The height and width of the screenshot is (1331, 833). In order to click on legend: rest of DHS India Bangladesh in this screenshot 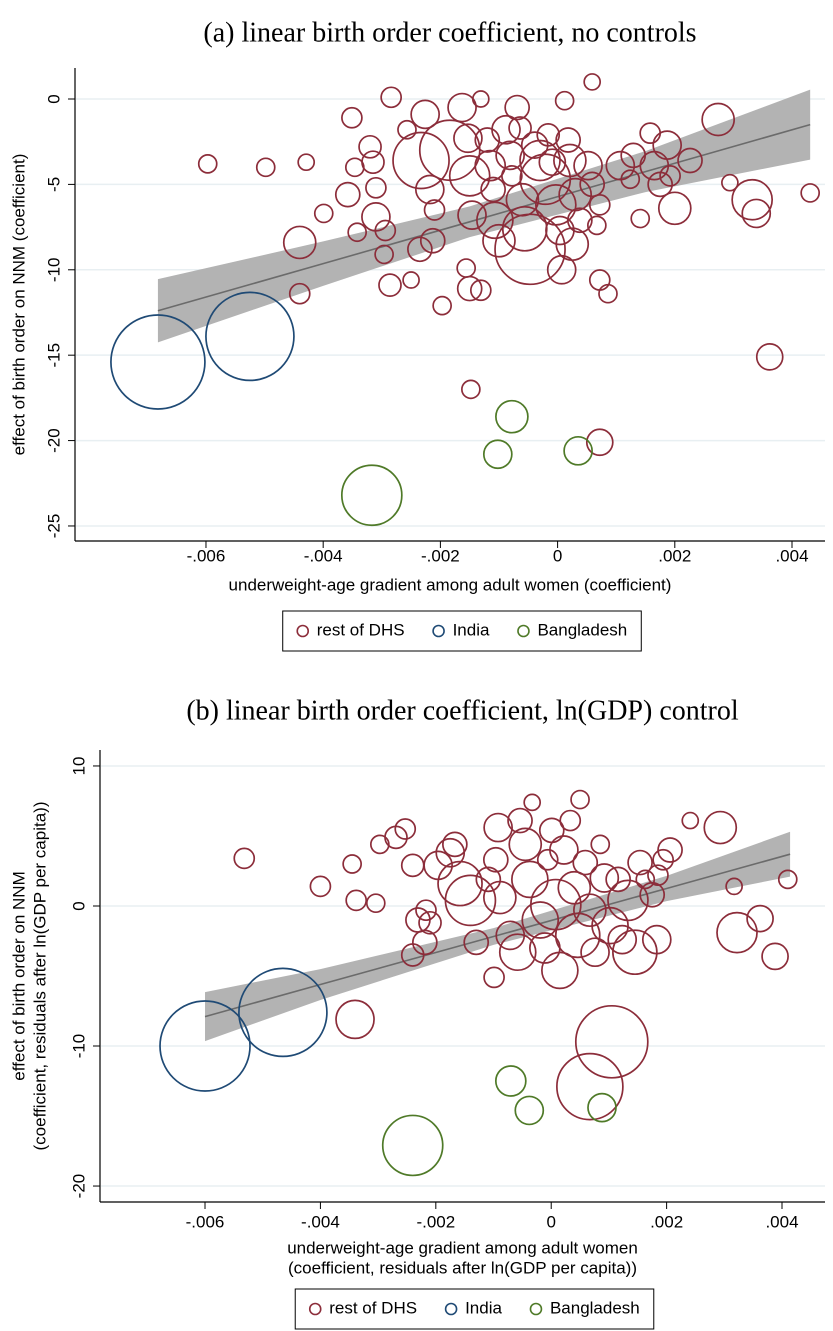, I will do `click(462, 631)`.